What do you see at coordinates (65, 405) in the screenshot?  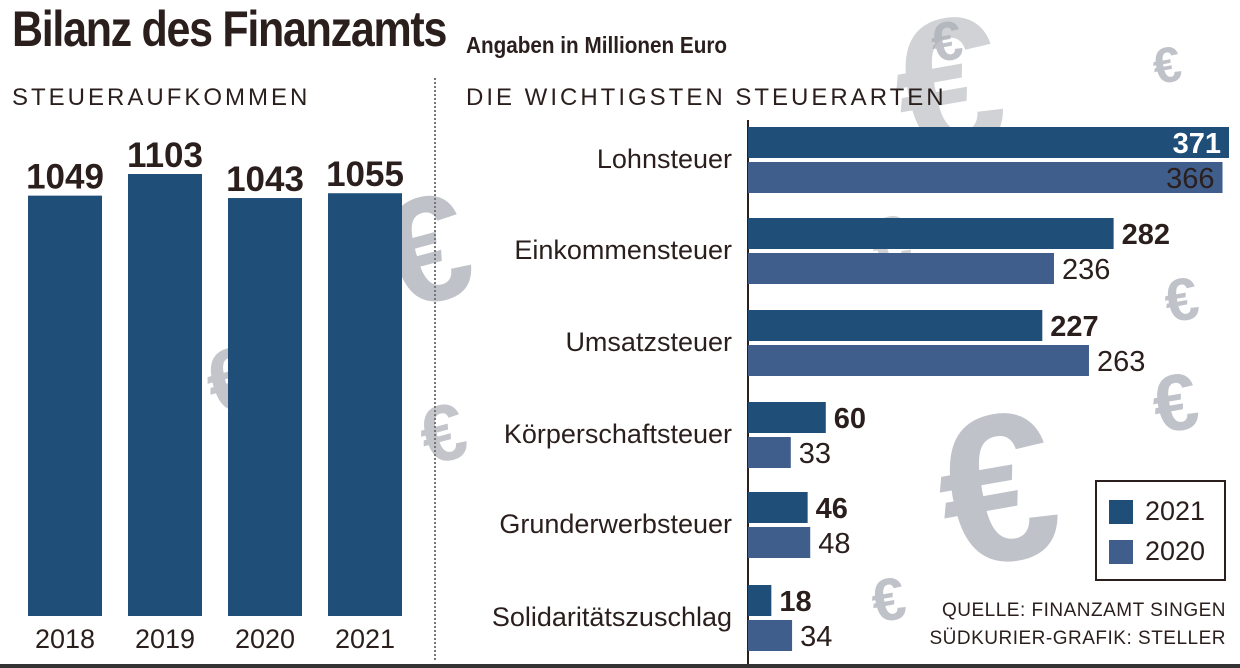 I see `bar-2018` at bounding box center [65, 405].